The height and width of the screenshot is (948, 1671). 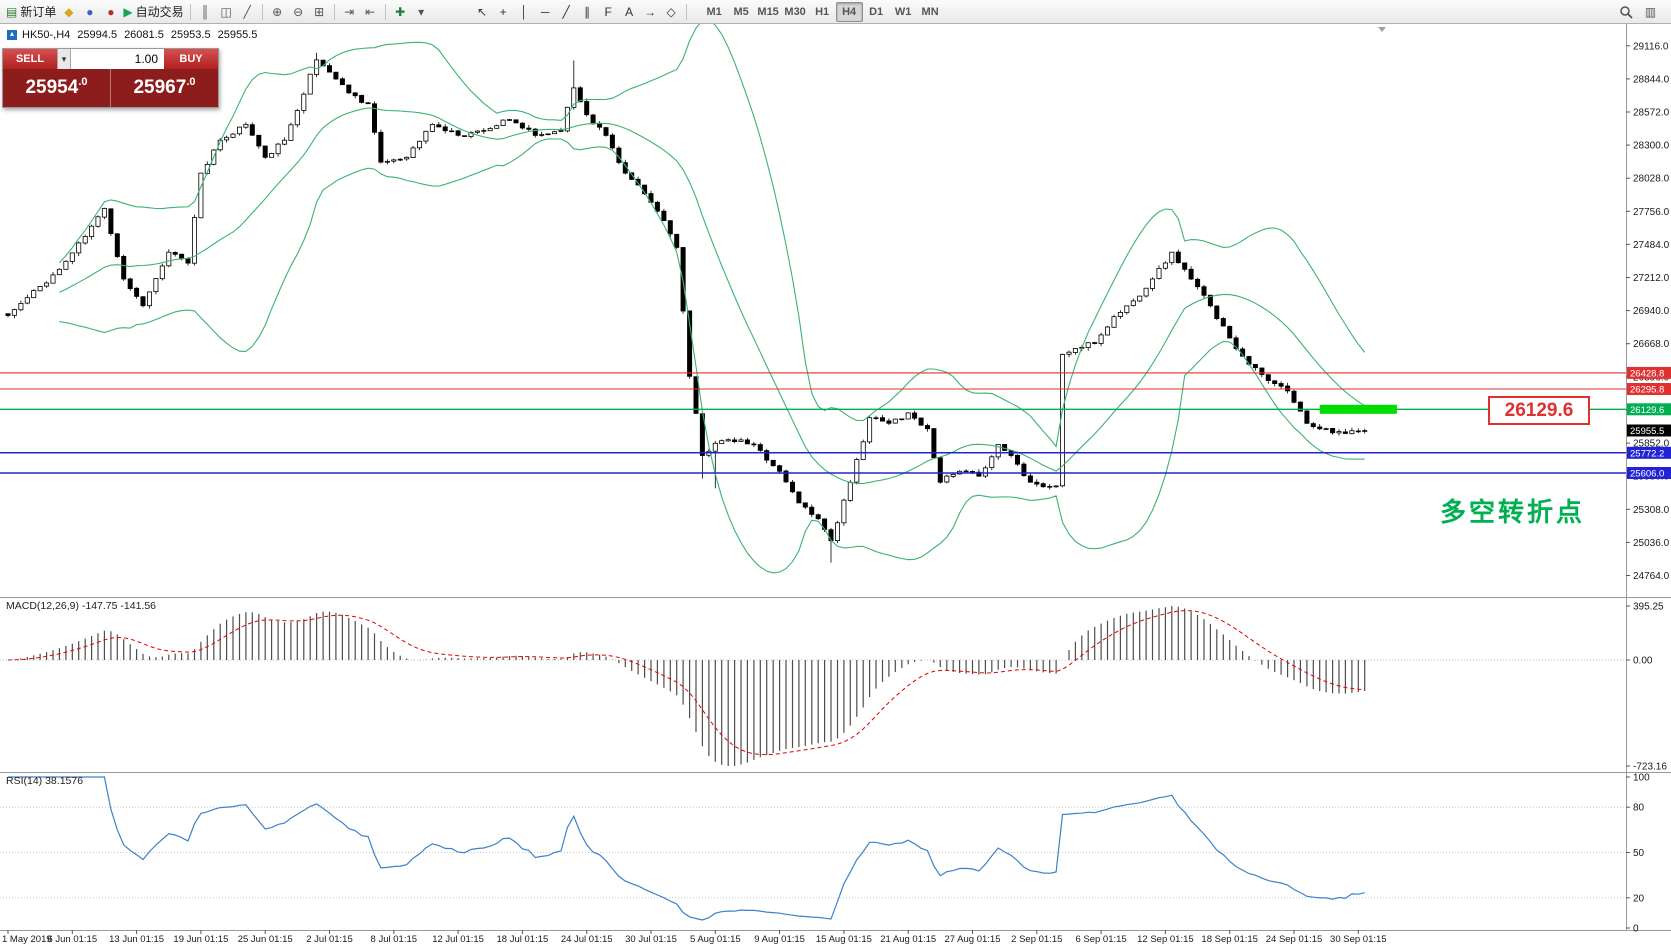 What do you see at coordinates (72, 939) in the screenshot?
I see `svg-text: 6 Jun 01:15` at bounding box center [72, 939].